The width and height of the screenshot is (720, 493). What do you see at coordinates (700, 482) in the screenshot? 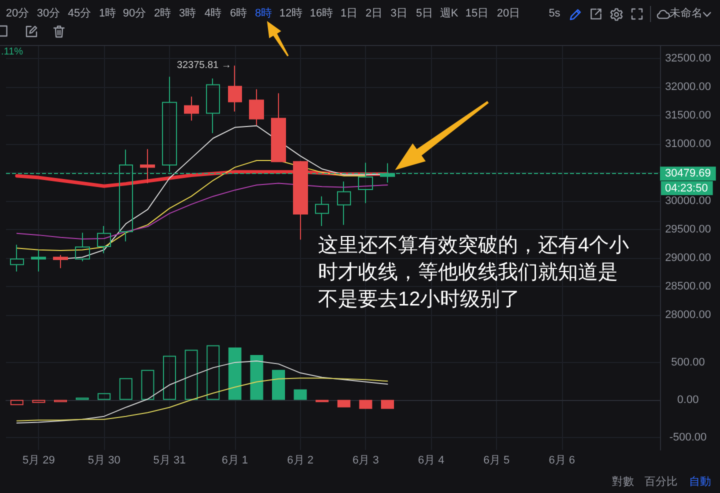
I see `text: 自動` at bounding box center [700, 482].